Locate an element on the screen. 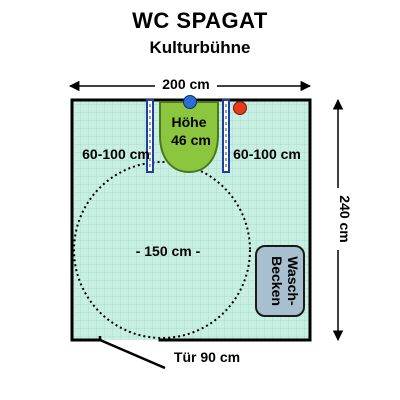  sink-shape is located at coordinates (280, 281).